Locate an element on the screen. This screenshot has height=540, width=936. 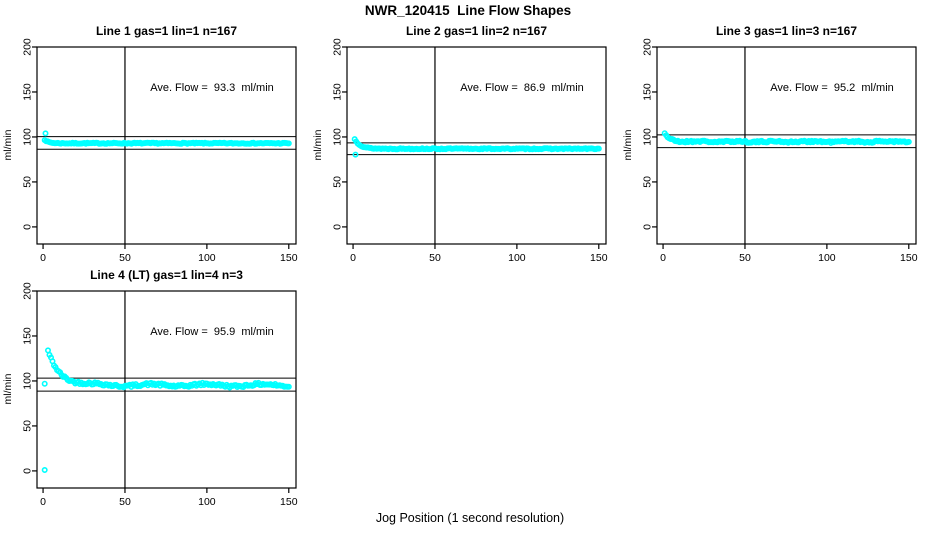
ave-flow-label: Ave. Flow = 95.2 ml/min is located at coordinates (832, 88).